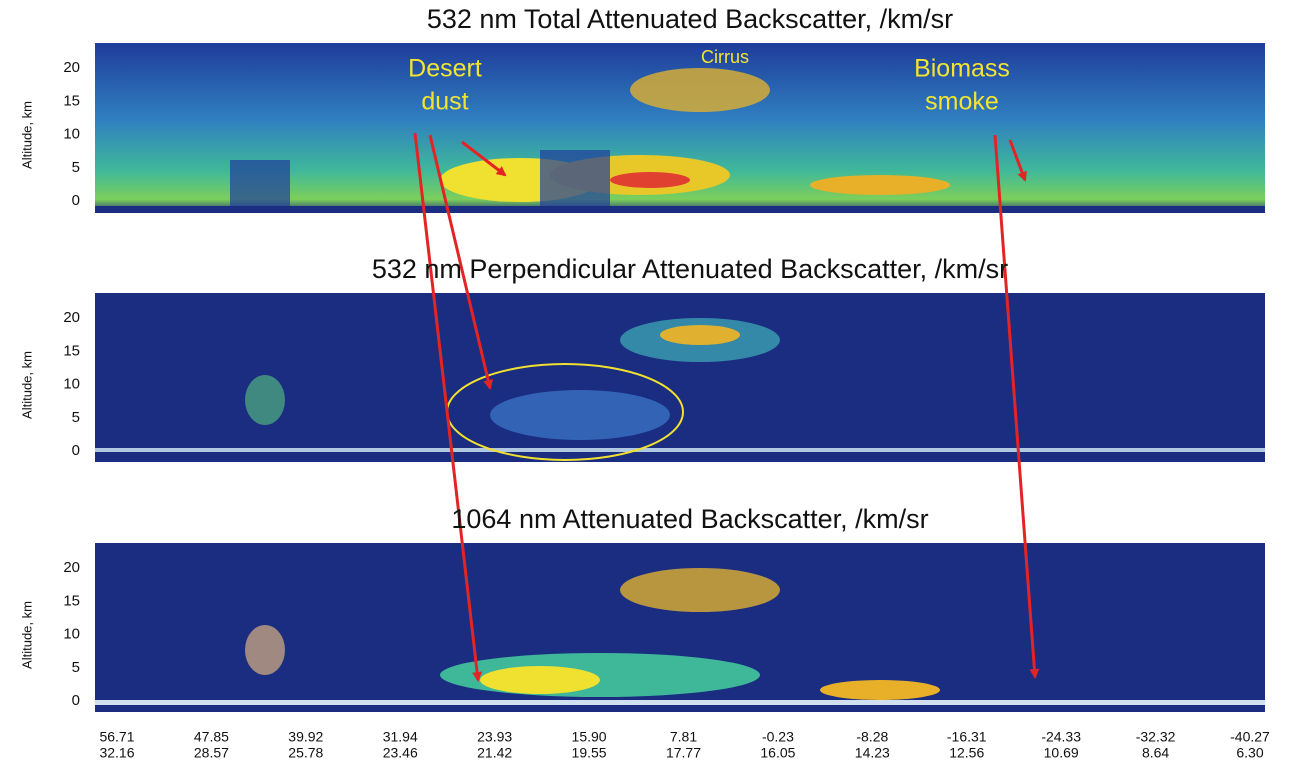 Image resolution: width=1306 pixels, height=777 pixels. What do you see at coordinates (962, 102) in the screenshot?
I see `annotation: smoke` at bounding box center [962, 102].